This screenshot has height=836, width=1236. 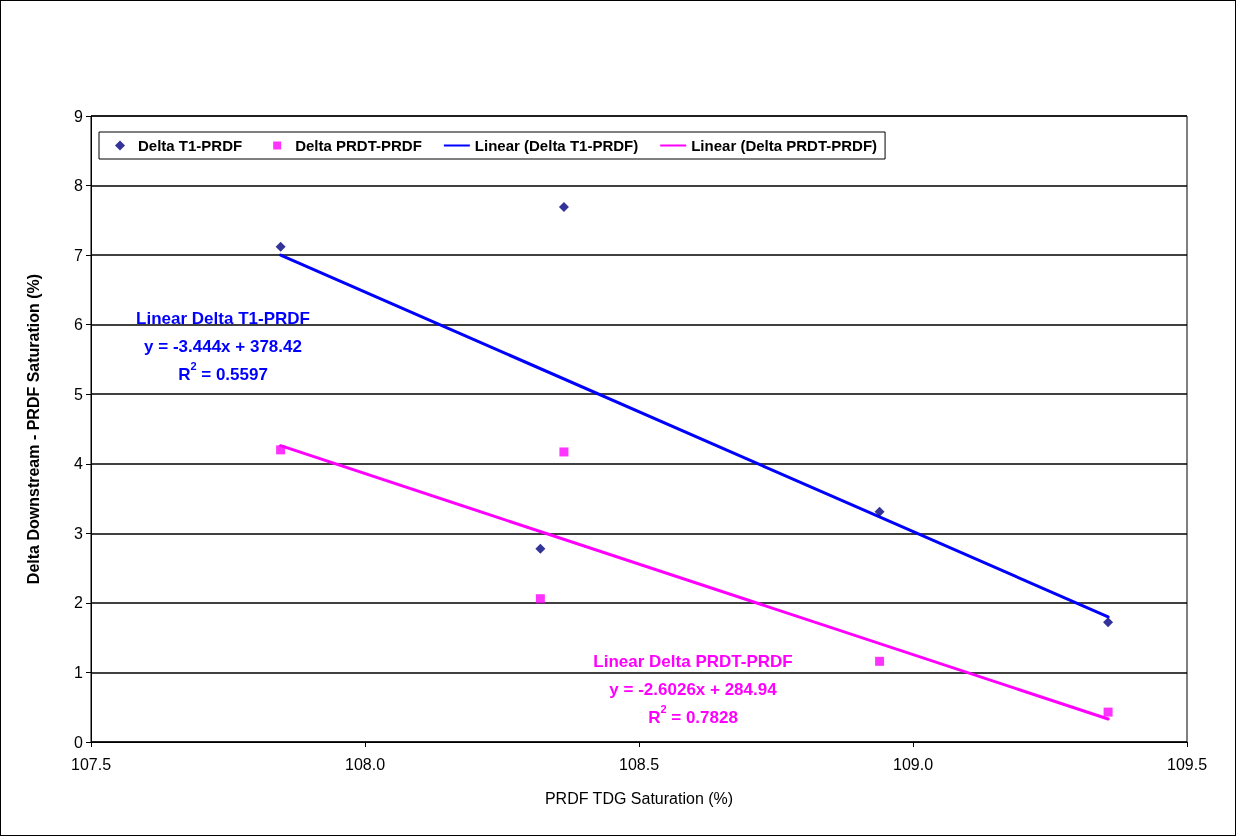 I want to click on x-tick-label: 108.0, so click(x=365, y=764).